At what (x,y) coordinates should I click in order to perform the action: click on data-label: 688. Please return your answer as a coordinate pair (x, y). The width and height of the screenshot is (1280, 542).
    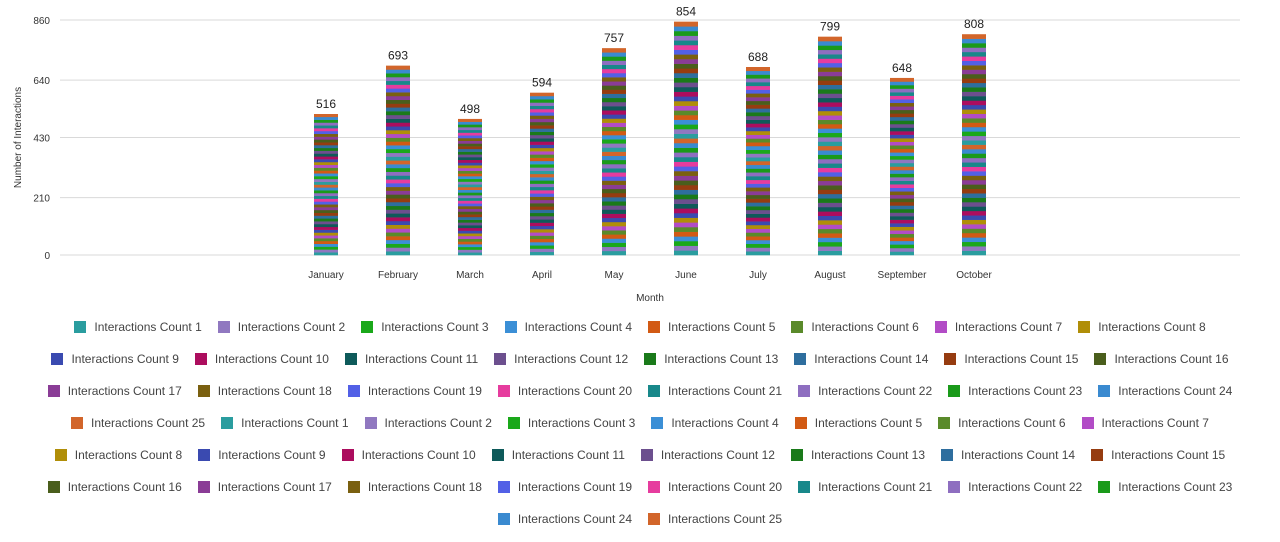
    Looking at the image, I should click on (758, 57).